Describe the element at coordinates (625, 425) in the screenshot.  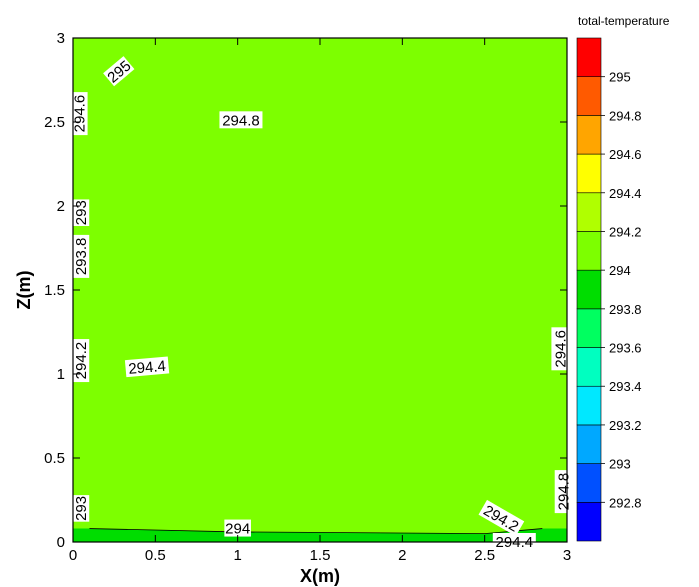
I see `legend-label-2: 293.2` at that location.